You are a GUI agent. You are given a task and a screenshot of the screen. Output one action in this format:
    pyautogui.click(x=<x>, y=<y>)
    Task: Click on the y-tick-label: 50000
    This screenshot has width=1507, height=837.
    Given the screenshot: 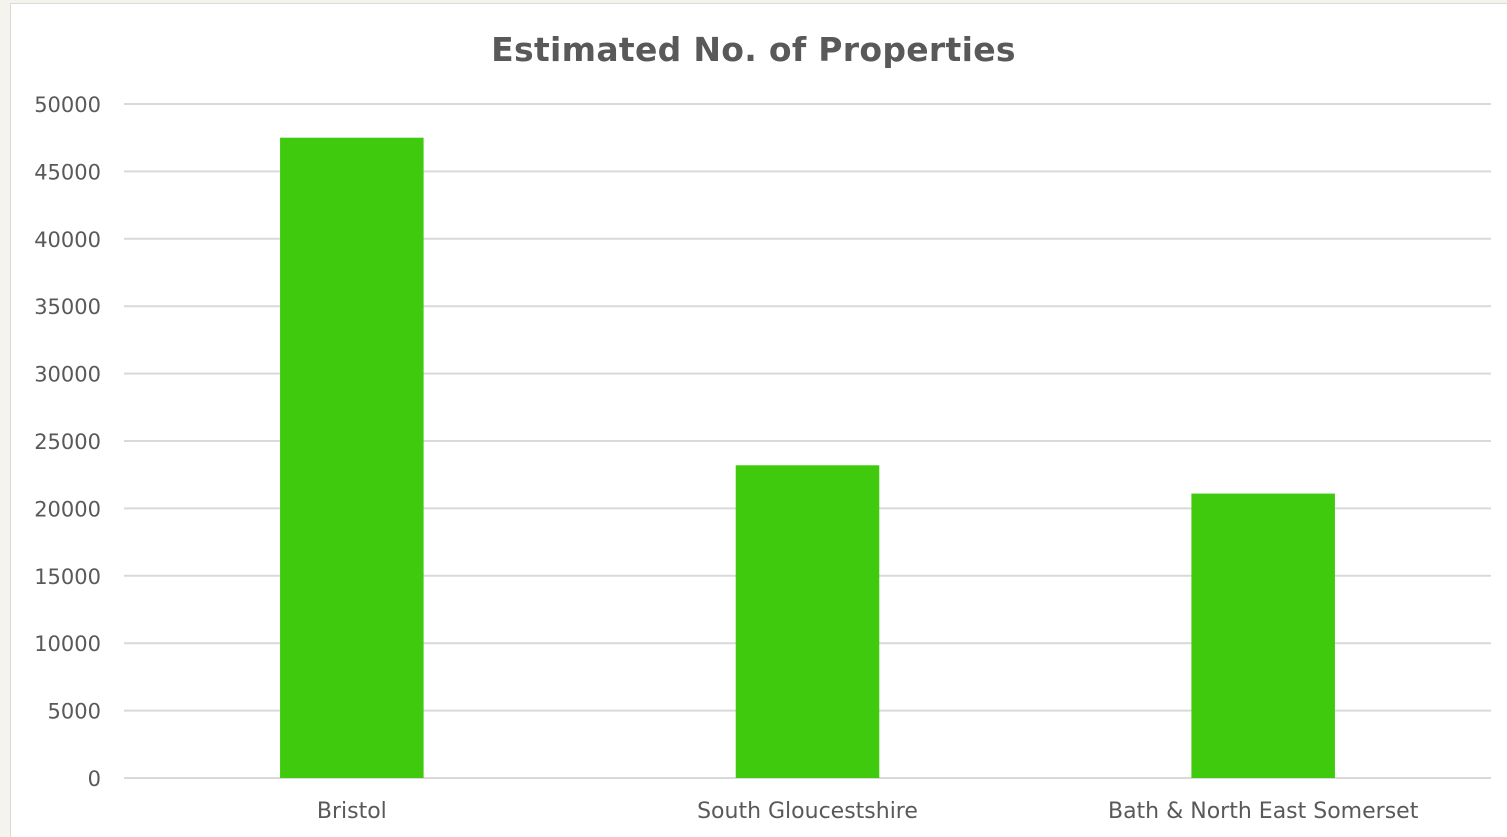 What is the action you would take?
    pyautogui.click(x=67, y=105)
    